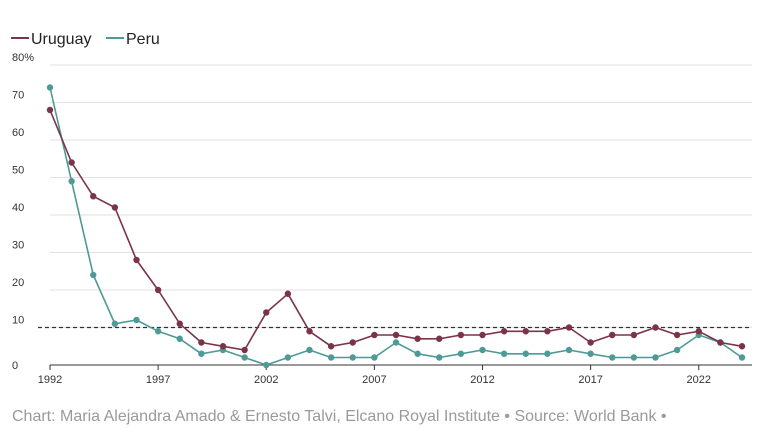  I want to click on y-tick-label: 40, so click(18, 208).